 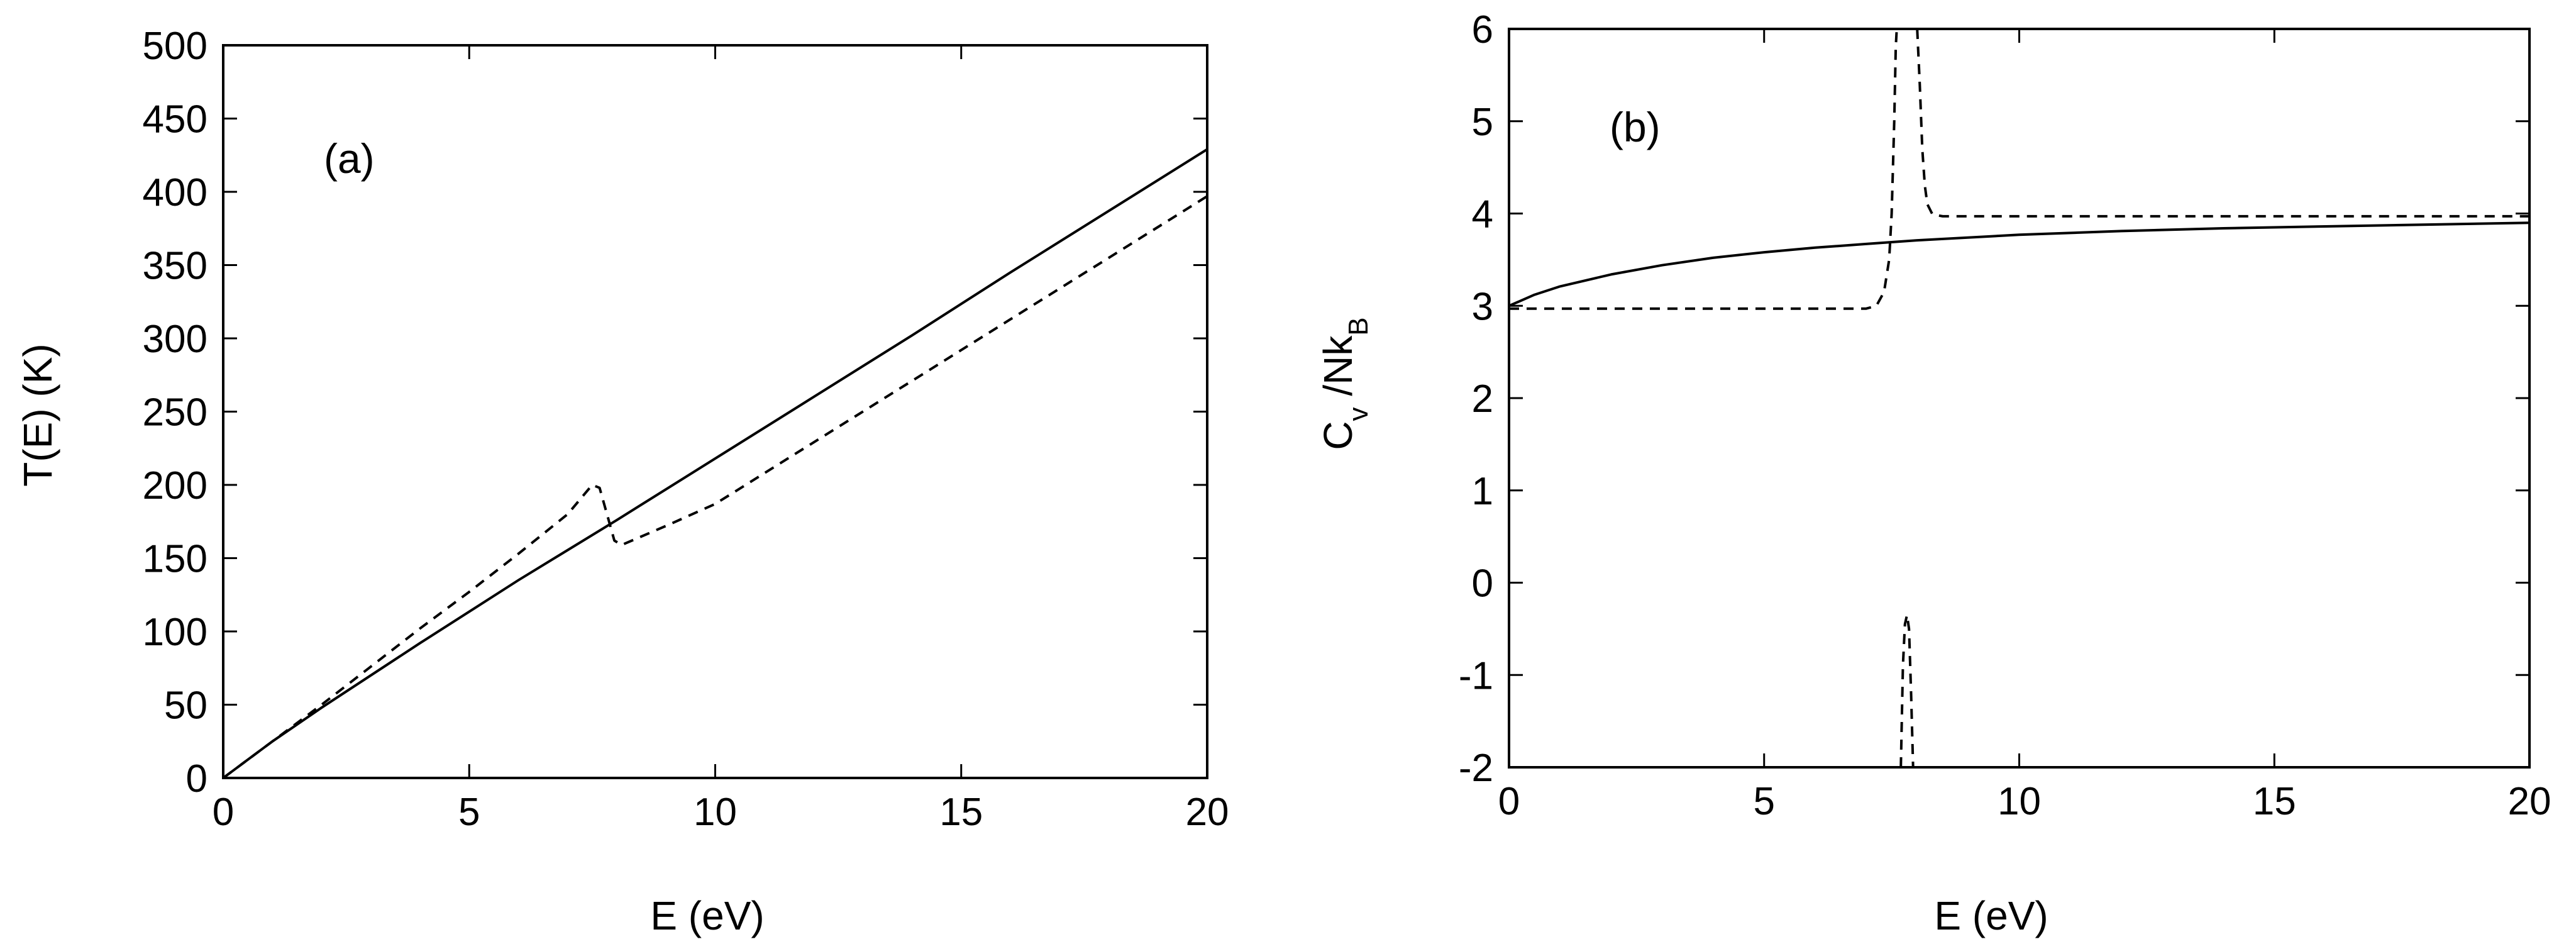 I want to click on panel-b-x-axis-label: E (eV), so click(x=1991, y=916).